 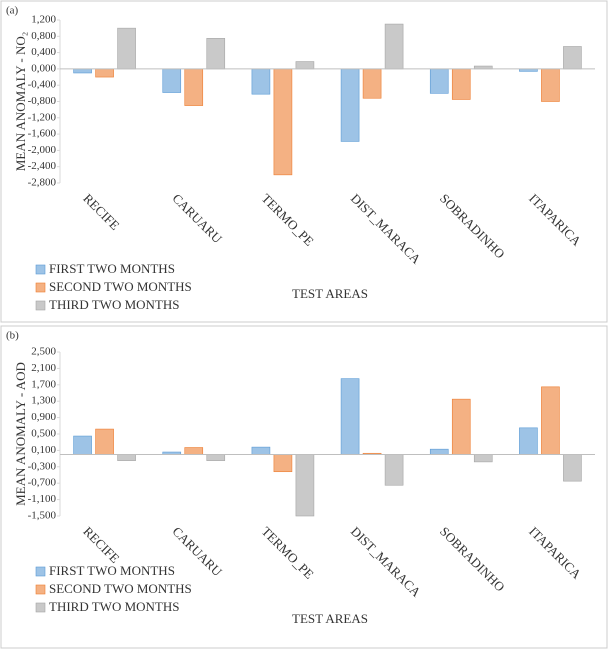 What do you see at coordinates (42, 483) in the screenshot?
I see `y-tick-label: -0,700` at bounding box center [42, 483].